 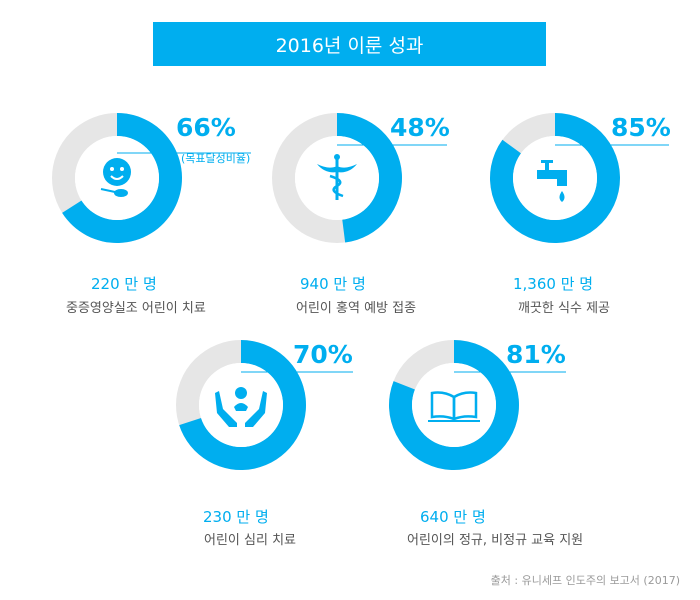 I want to click on open-book-icon, so click(x=454, y=406).